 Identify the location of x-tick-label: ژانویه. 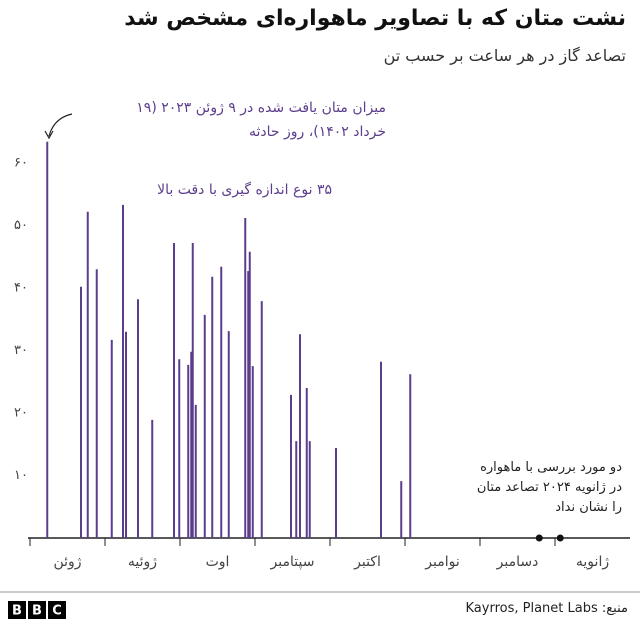
(592, 562).